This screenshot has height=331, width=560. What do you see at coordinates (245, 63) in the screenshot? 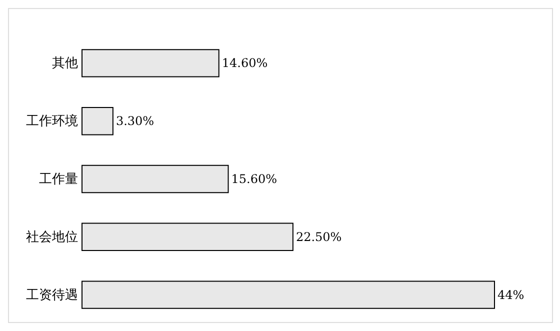
I see `data-label: 14.60%` at bounding box center [245, 63].